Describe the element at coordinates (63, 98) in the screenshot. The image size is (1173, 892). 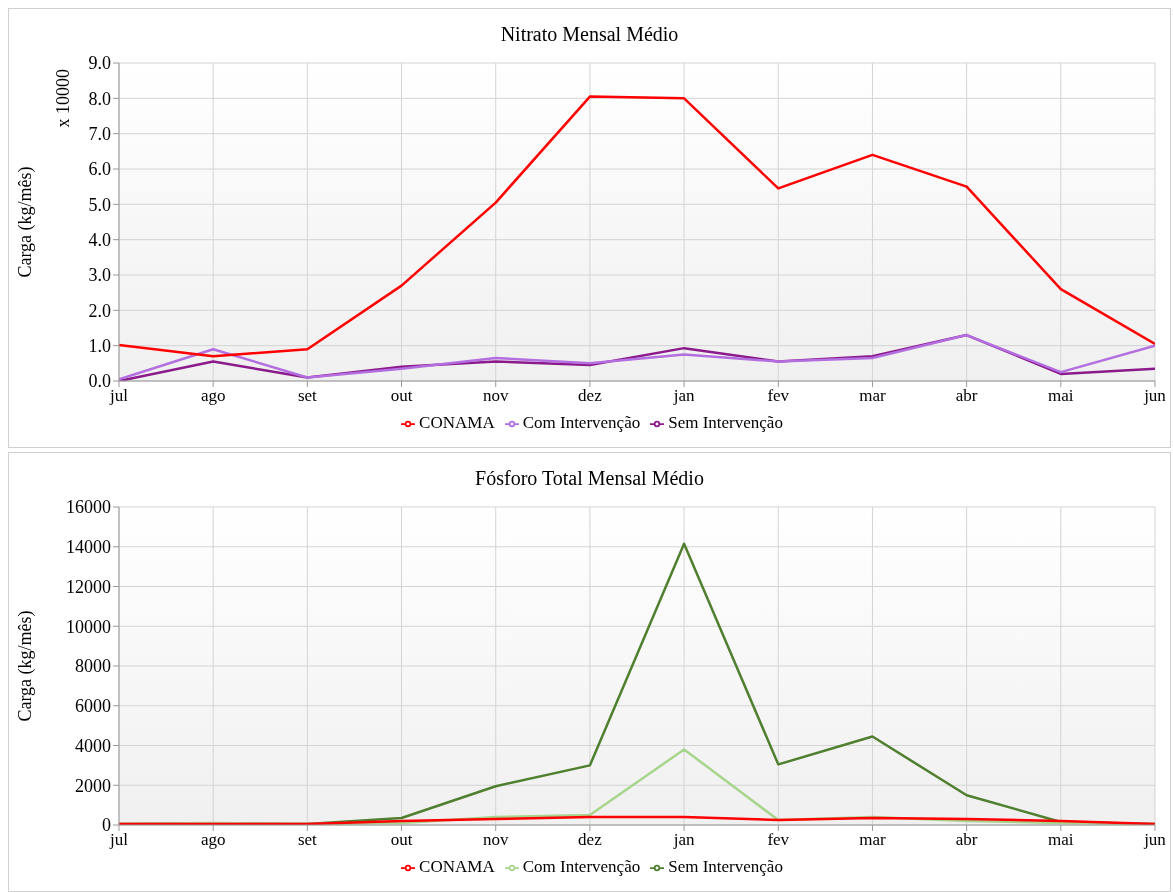
I see `text: x 10000` at that location.